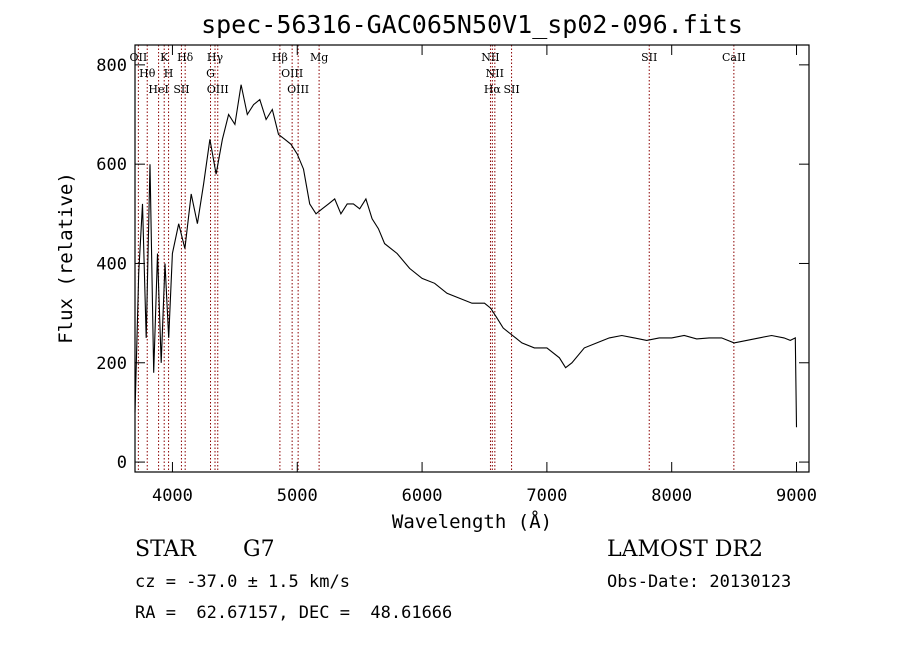 The height and width of the screenshot is (649, 900). I want to click on spectral-line-label: HeI, so click(158, 89).